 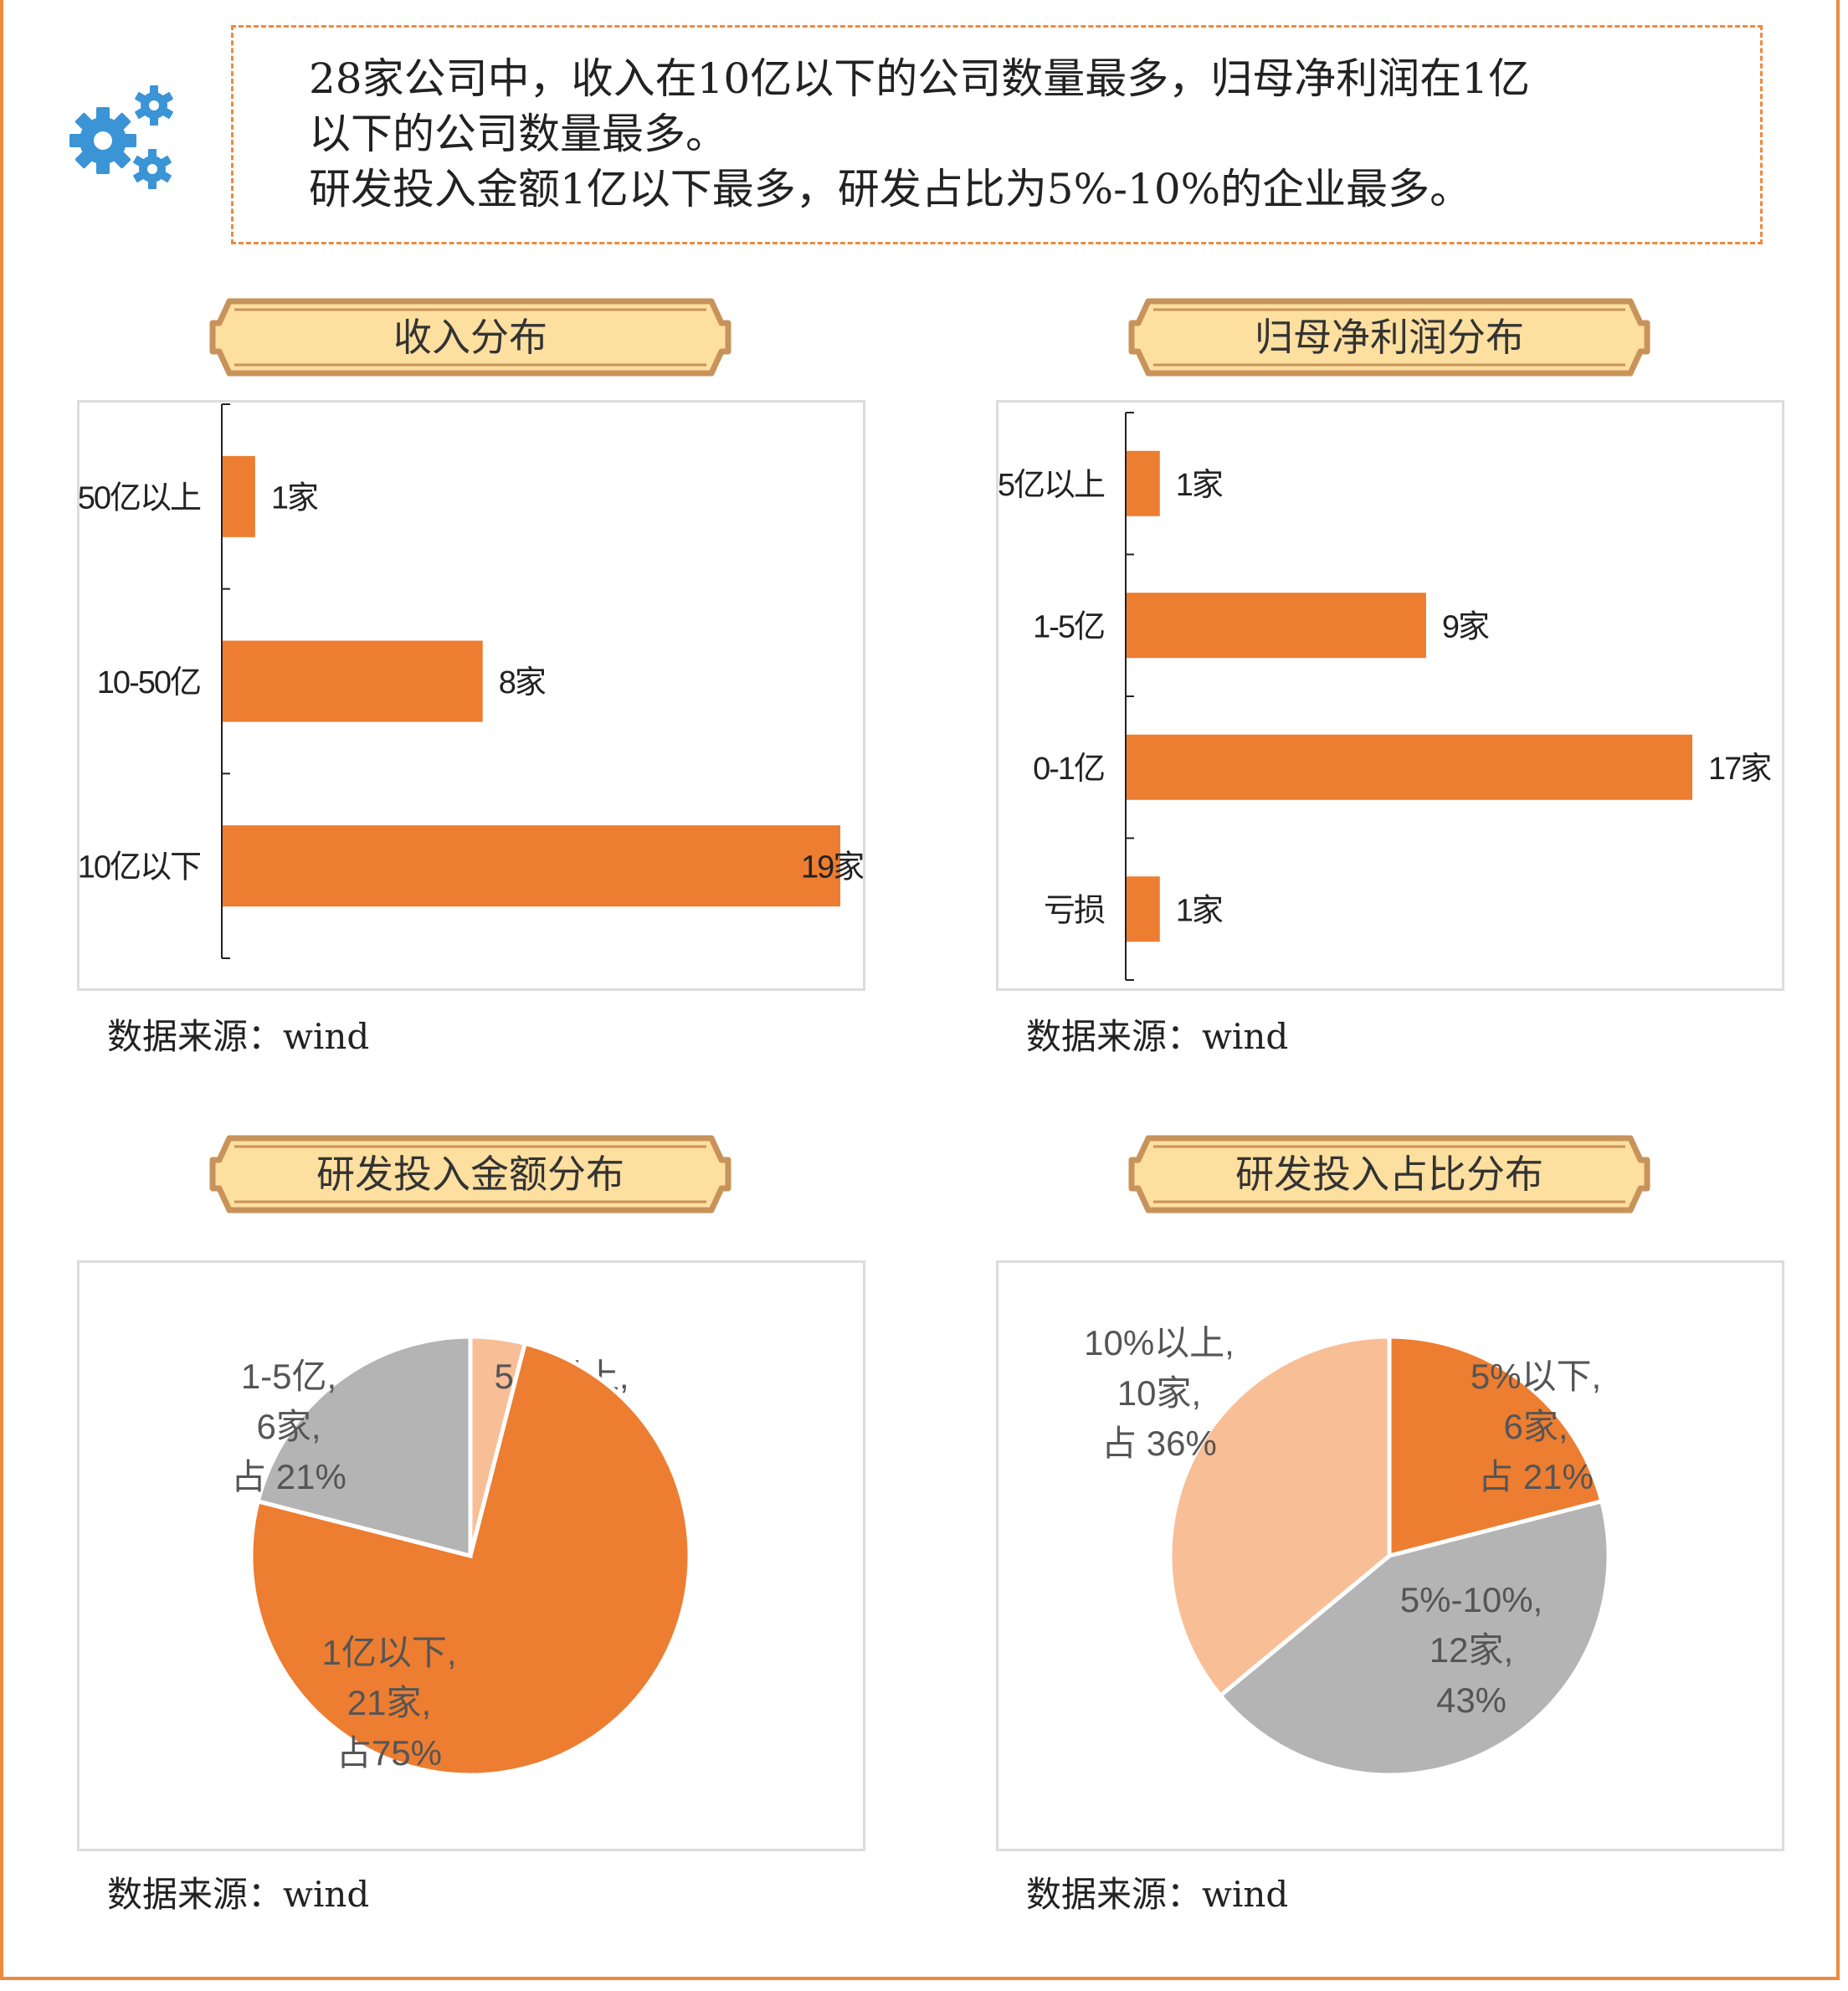 I want to click on banner-title: 归母净利润分布, so click(x=1389, y=337).